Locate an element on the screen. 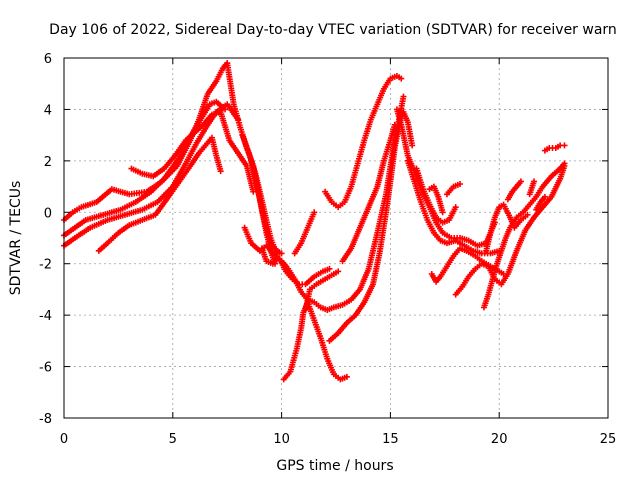 The height and width of the screenshot is (480, 640). x-tick-label: 10 is located at coordinates (281, 439).